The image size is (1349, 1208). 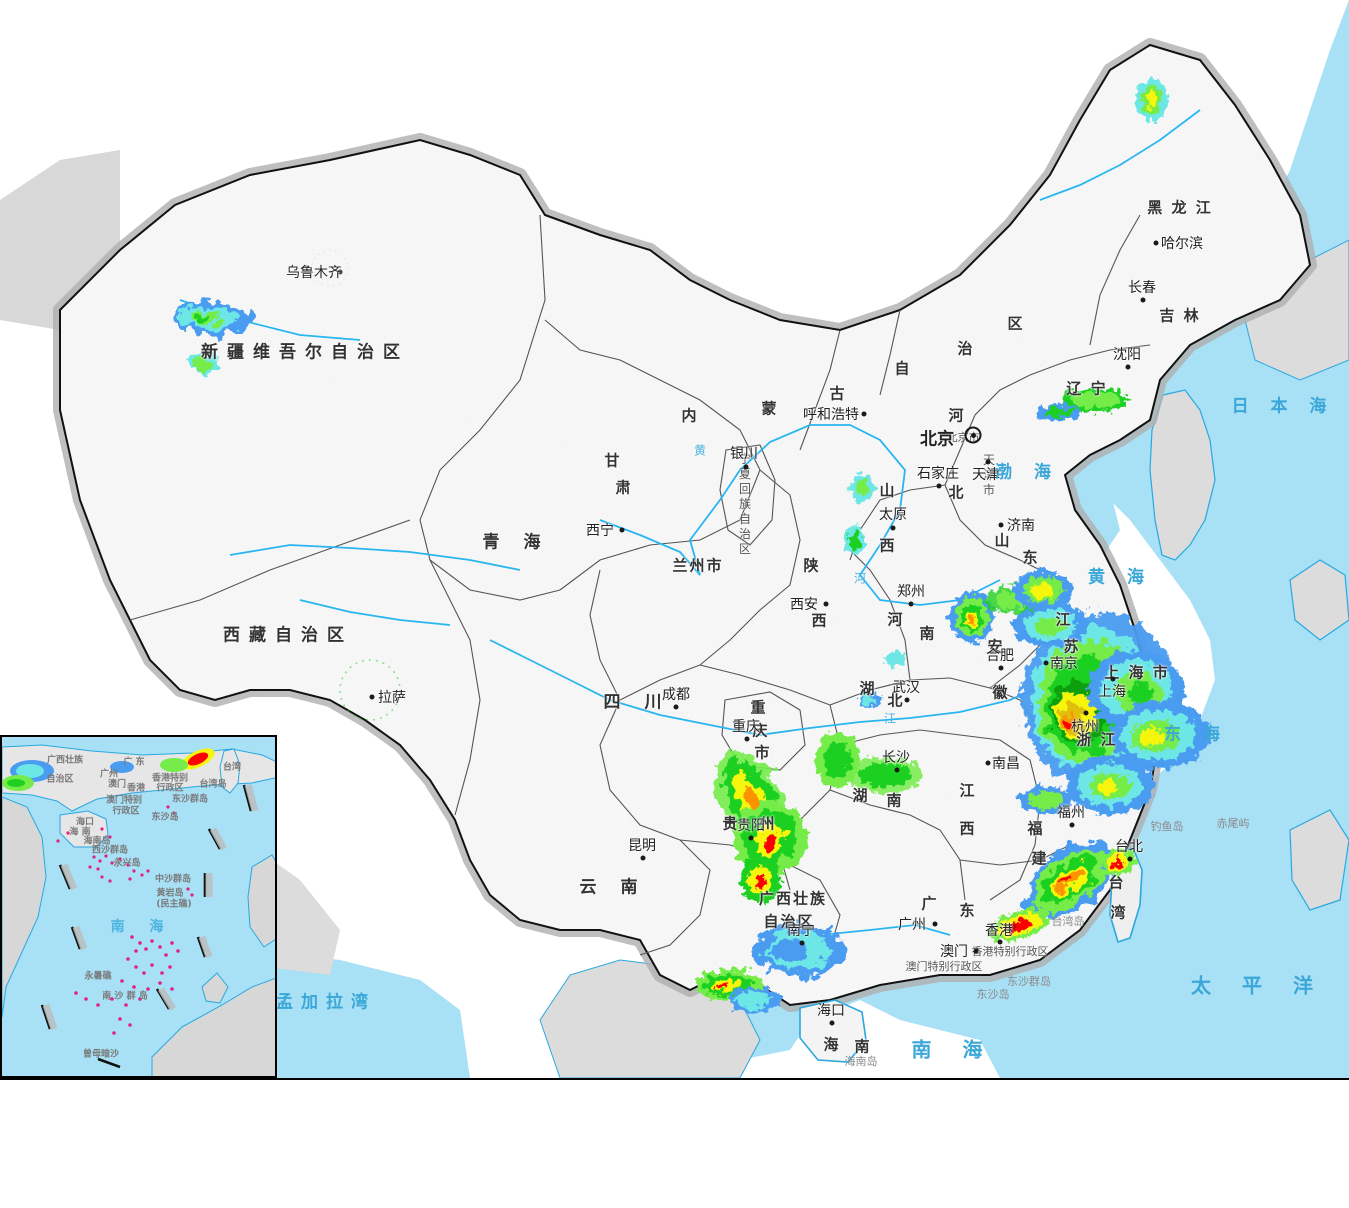 What do you see at coordinates (973, 435) in the screenshot?
I see `capital-marker-beijing` at bounding box center [973, 435].